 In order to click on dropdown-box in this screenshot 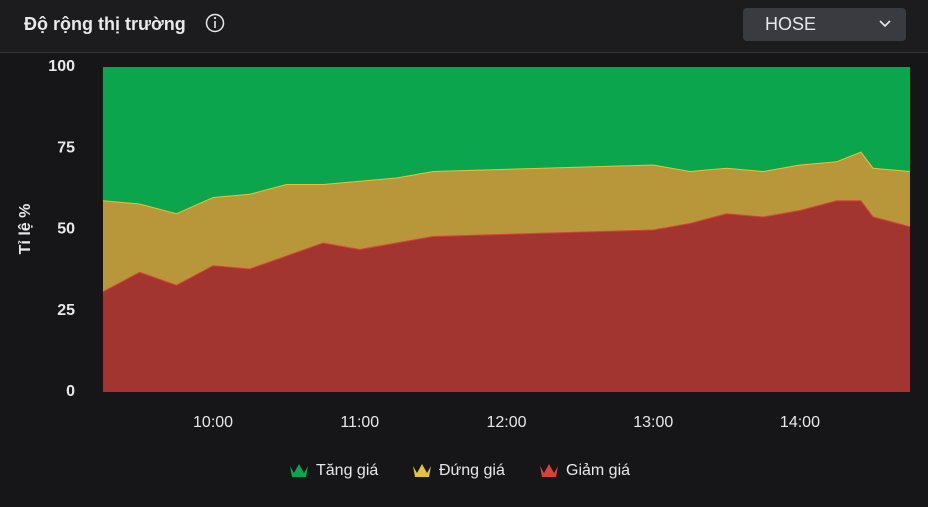, I will do `click(824, 24)`.